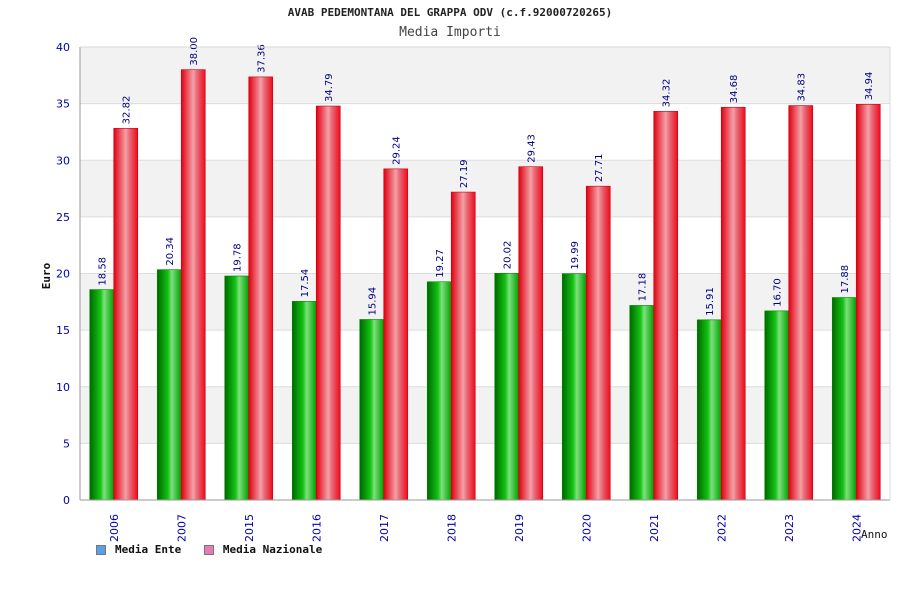 The height and width of the screenshot is (600, 900). I want to click on legend: Media Ente Media Nazionale, so click(217, 550).